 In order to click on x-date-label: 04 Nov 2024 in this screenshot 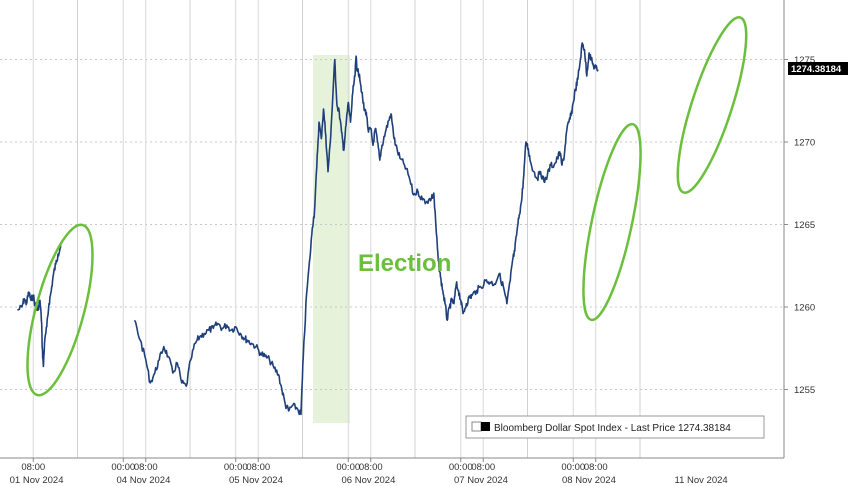, I will do `click(144, 480)`.